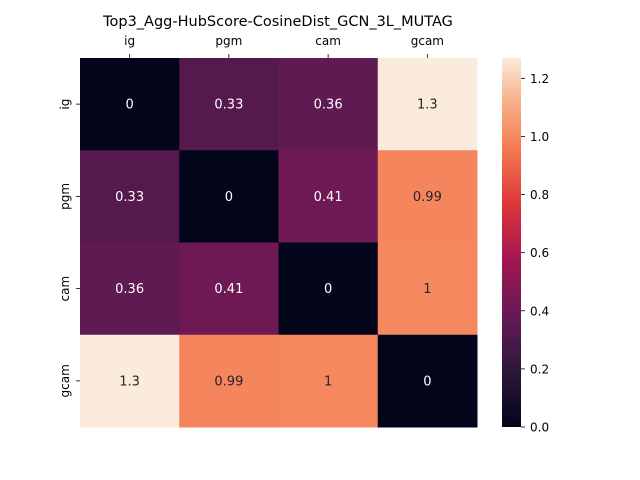  I want to click on colorbar-ticks: 0.0 0.2 0.4 0.6 0.8 1.0 1.2, so click(535, 253).